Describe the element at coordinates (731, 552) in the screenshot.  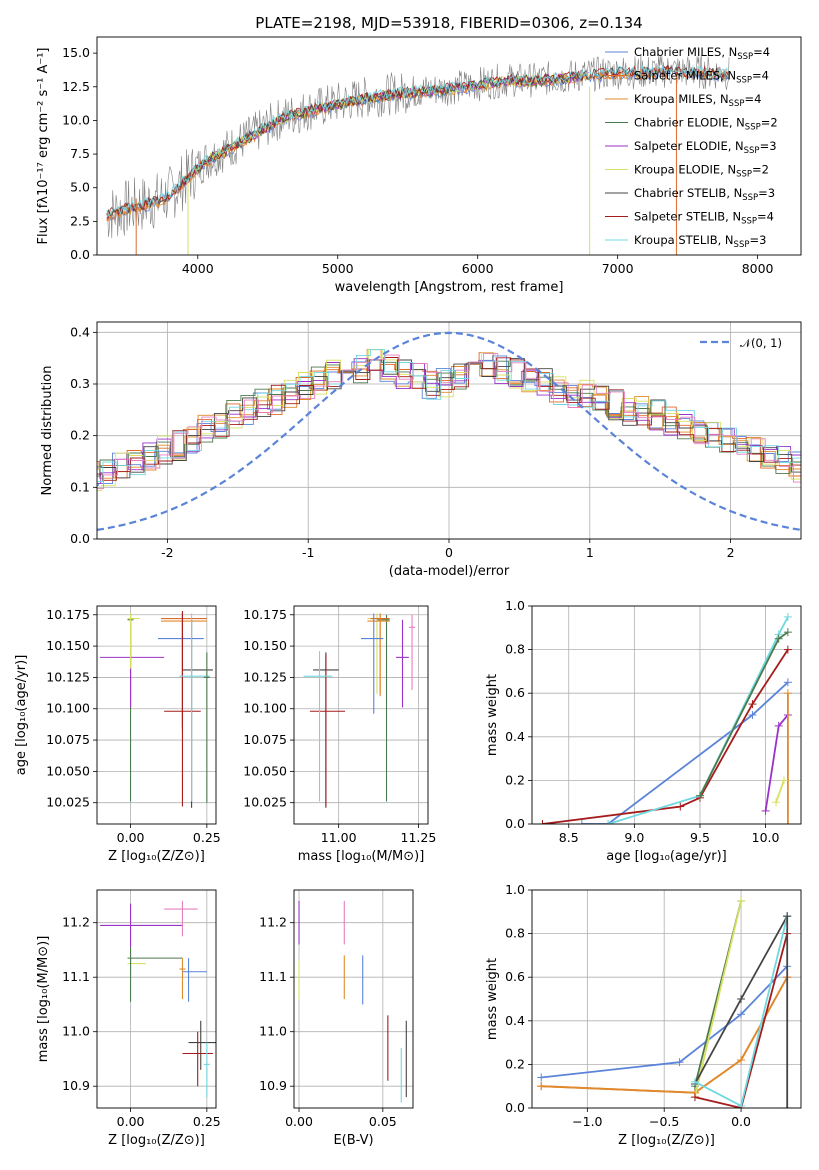
I see `x-tick-label: 2` at that location.